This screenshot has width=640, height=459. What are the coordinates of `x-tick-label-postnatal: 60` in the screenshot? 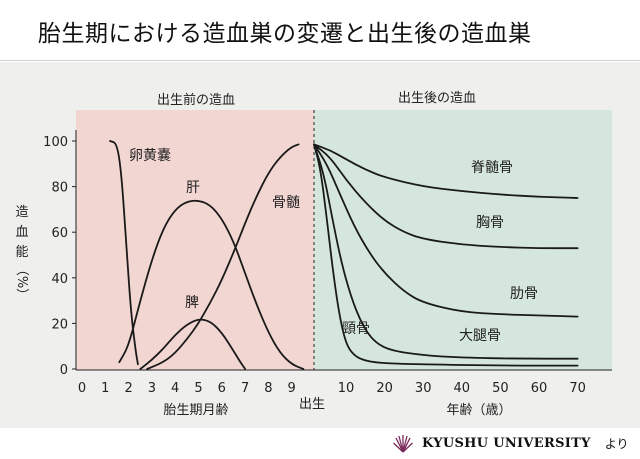 It's located at (539, 388).